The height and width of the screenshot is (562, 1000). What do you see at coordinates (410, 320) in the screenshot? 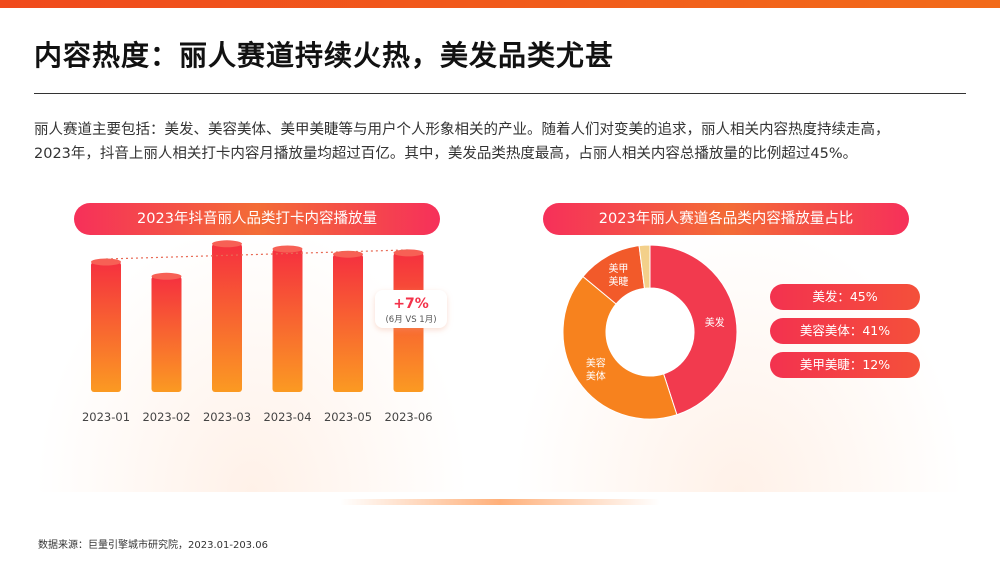
I see `growth-annotation-note: (6月 VS 1月)` at bounding box center [410, 320].